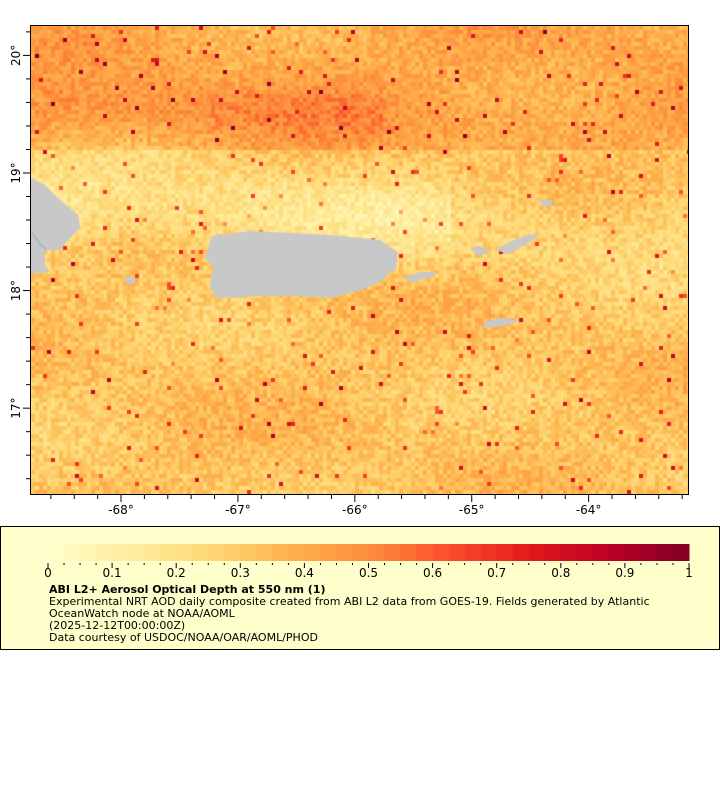  I want to click on colorbar-tick-label: 0.6, so click(432, 573).